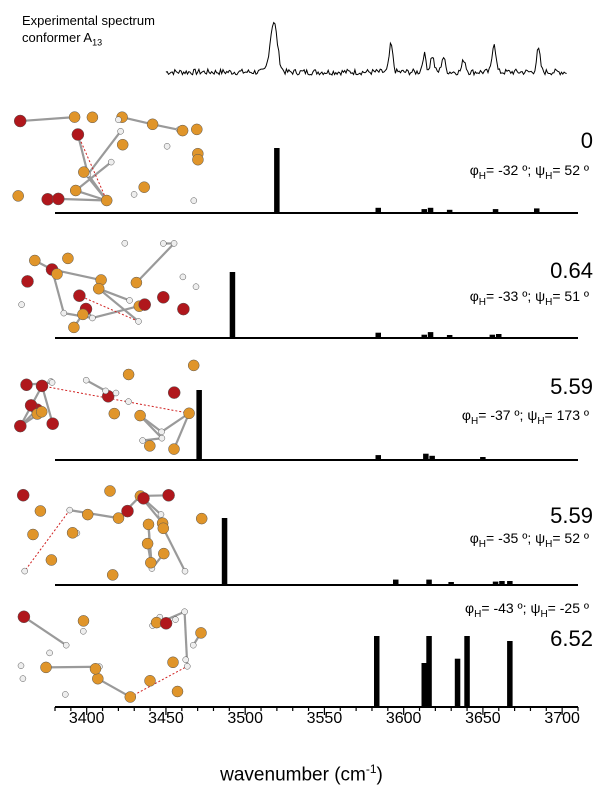 This screenshot has height=790, width=603. I want to click on molecule-1-image, so click(109, 287).